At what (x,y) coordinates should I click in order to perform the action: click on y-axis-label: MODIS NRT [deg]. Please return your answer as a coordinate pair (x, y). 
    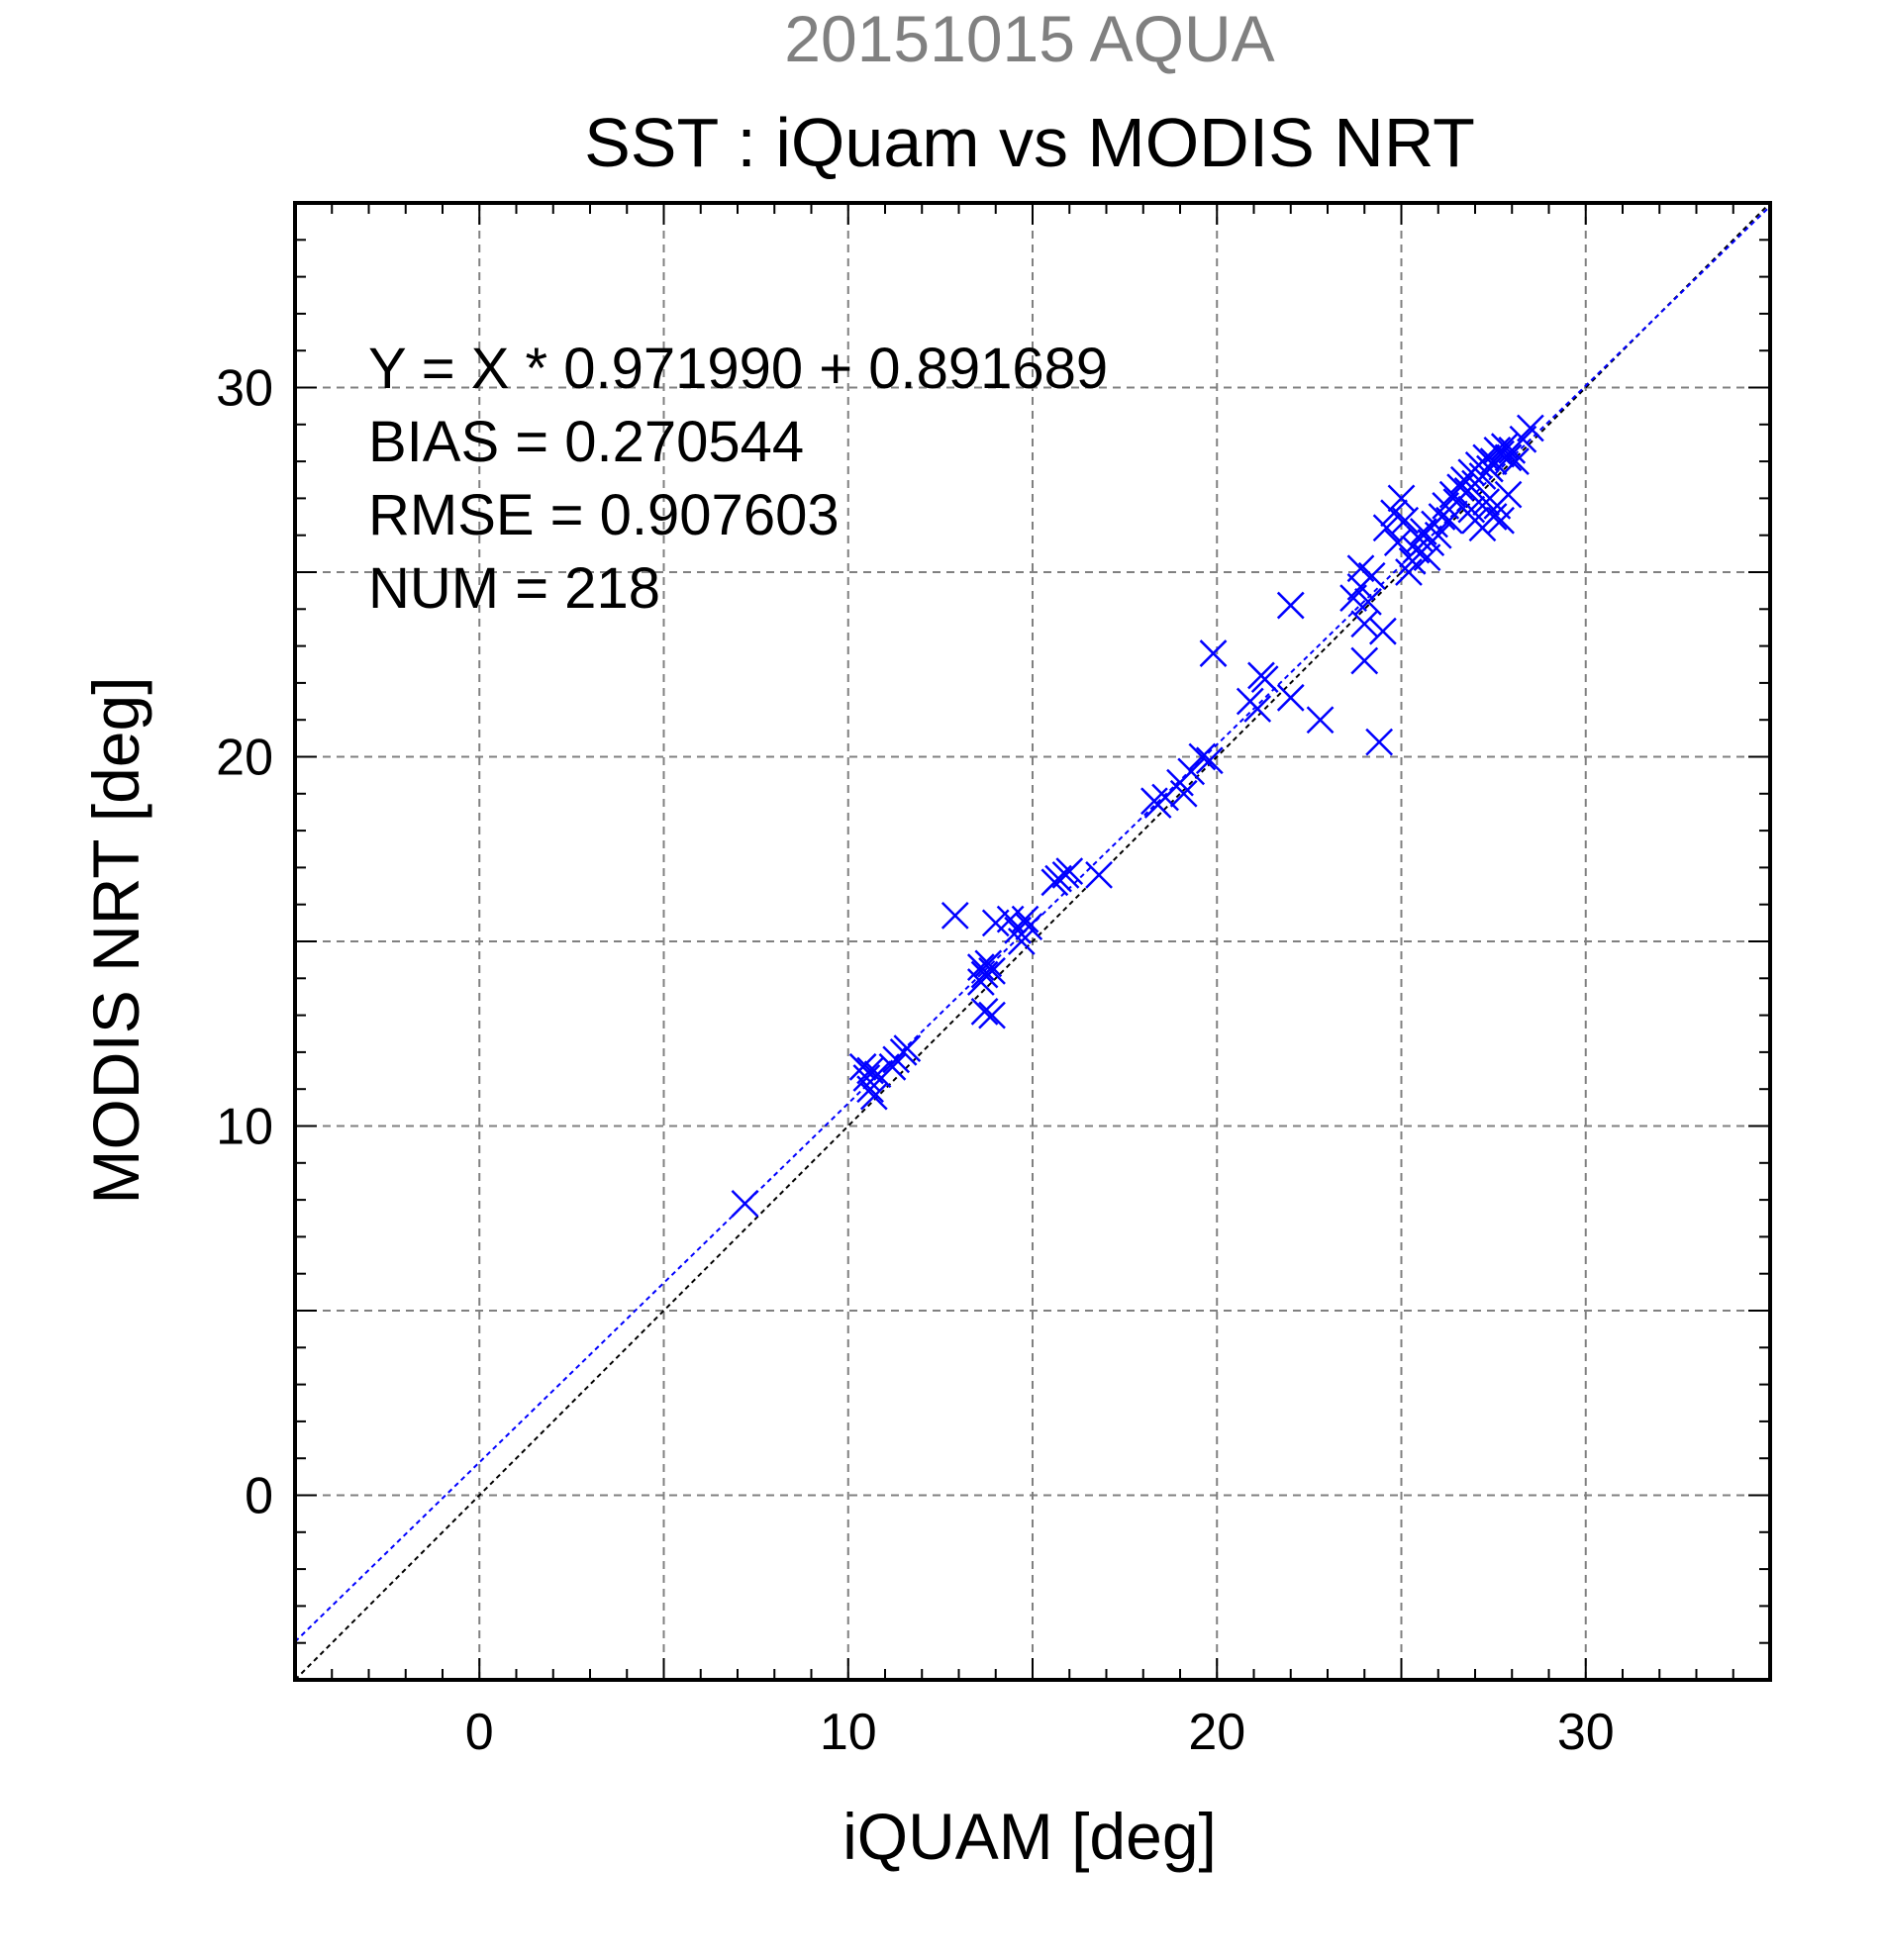
    Looking at the image, I should click on (115, 940).